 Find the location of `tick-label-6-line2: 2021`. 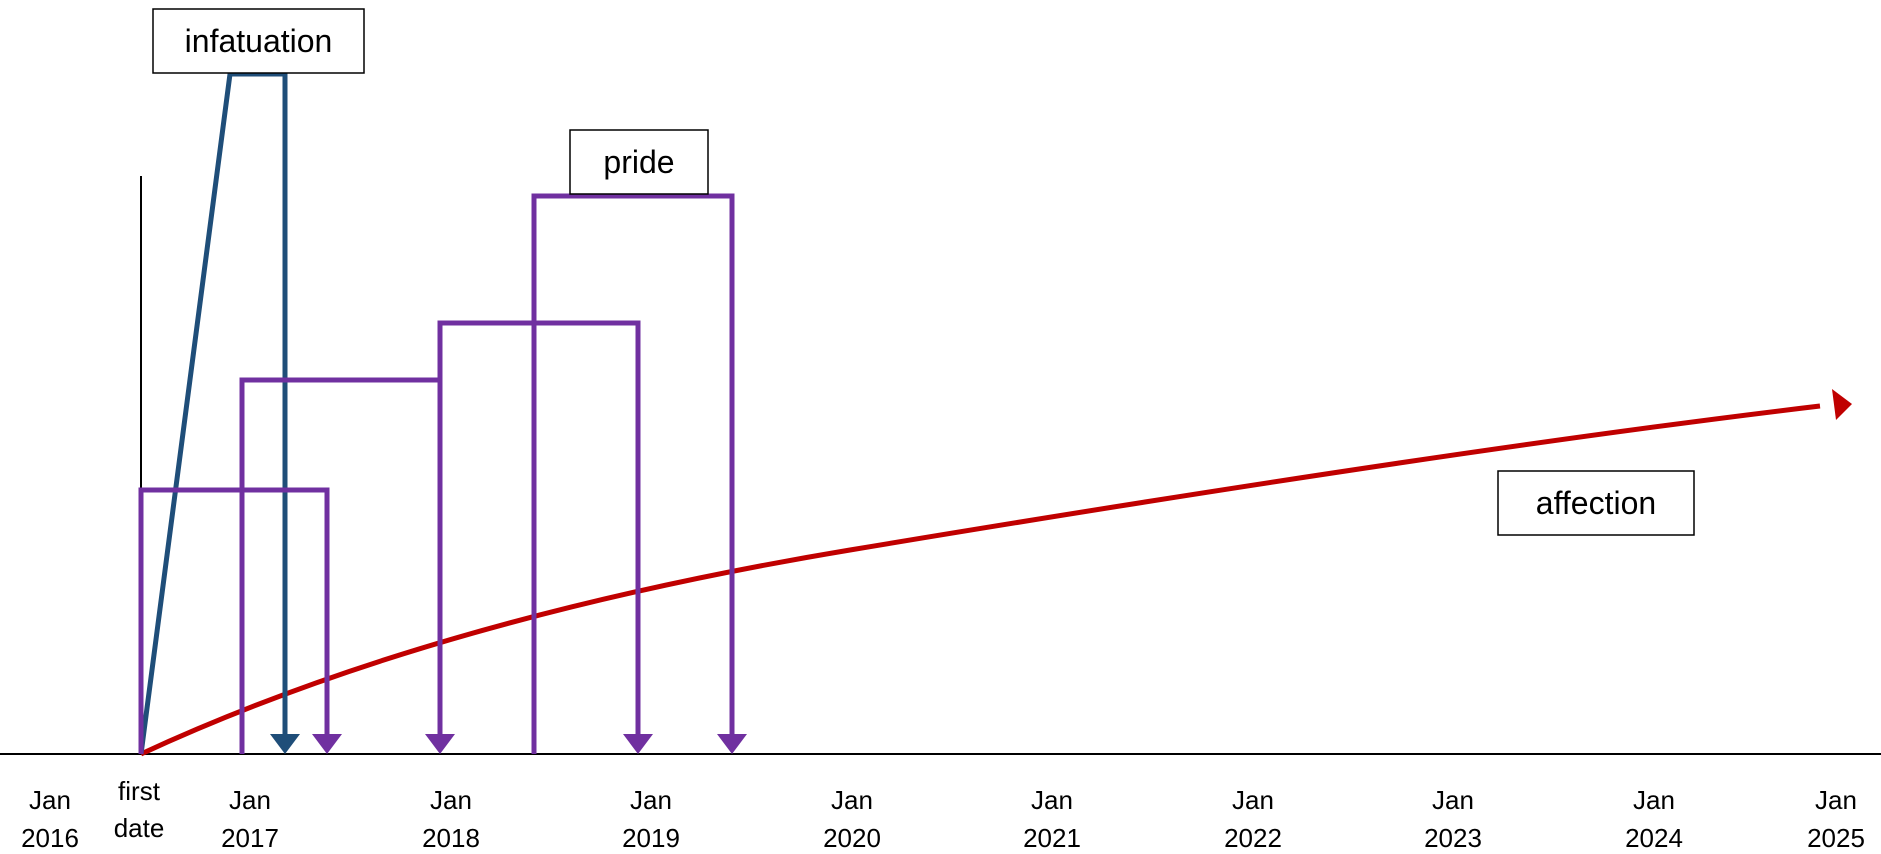

tick-label-6-line2: 2021 is located at coordinates (1052, 838).